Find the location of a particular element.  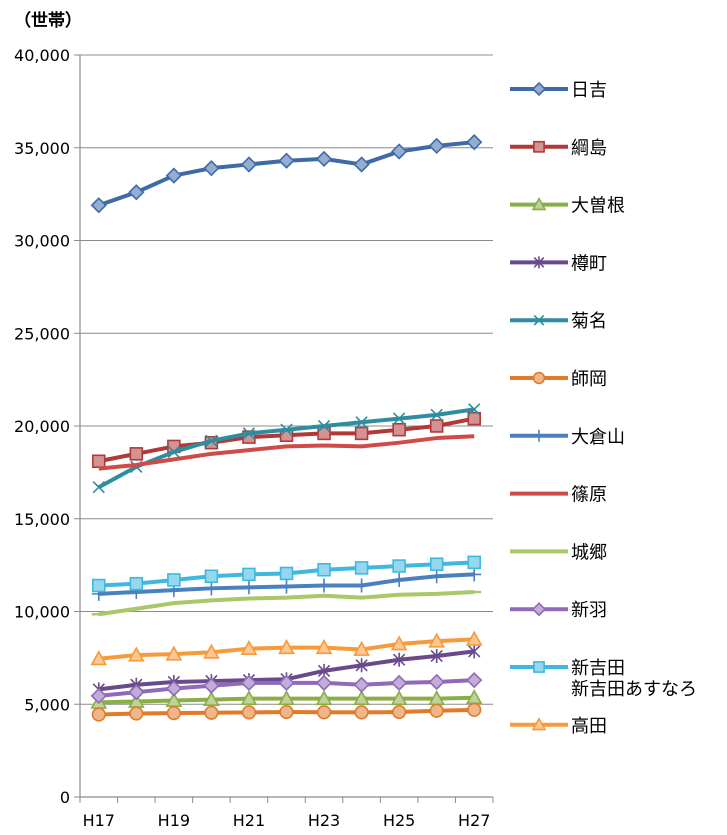

legend-label: 師岡 is located at coordinates (589, 379).